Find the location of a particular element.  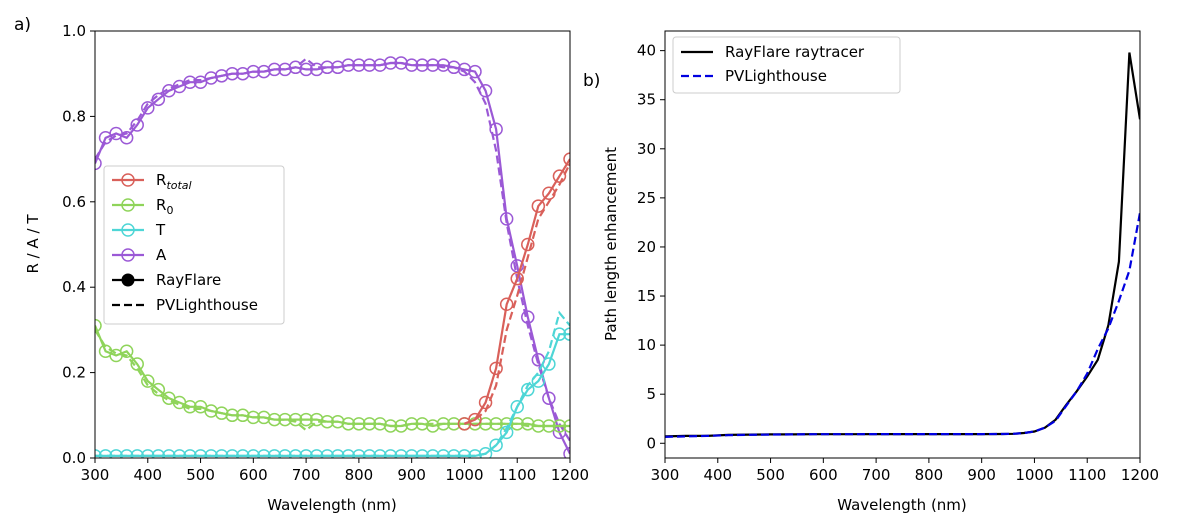

legend-label: T is located at coordinates (160, 230).